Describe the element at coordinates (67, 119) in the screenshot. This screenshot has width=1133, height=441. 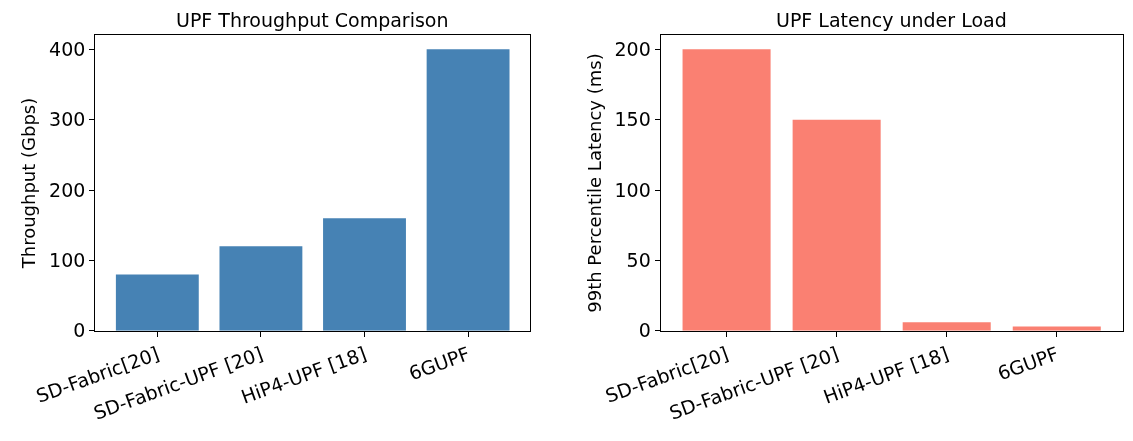
I see `y-tick-label: 300` at that location.